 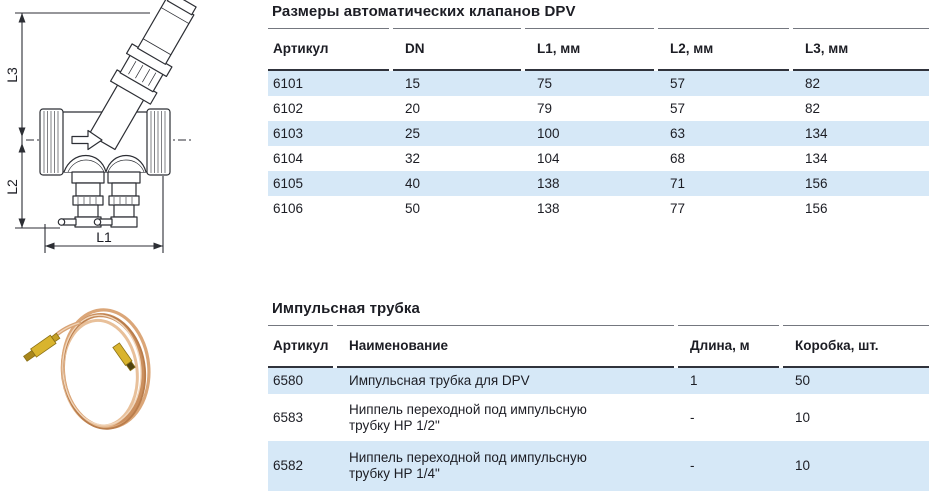 I want to click on cell-dn: 50, so click(x=413, y=208).